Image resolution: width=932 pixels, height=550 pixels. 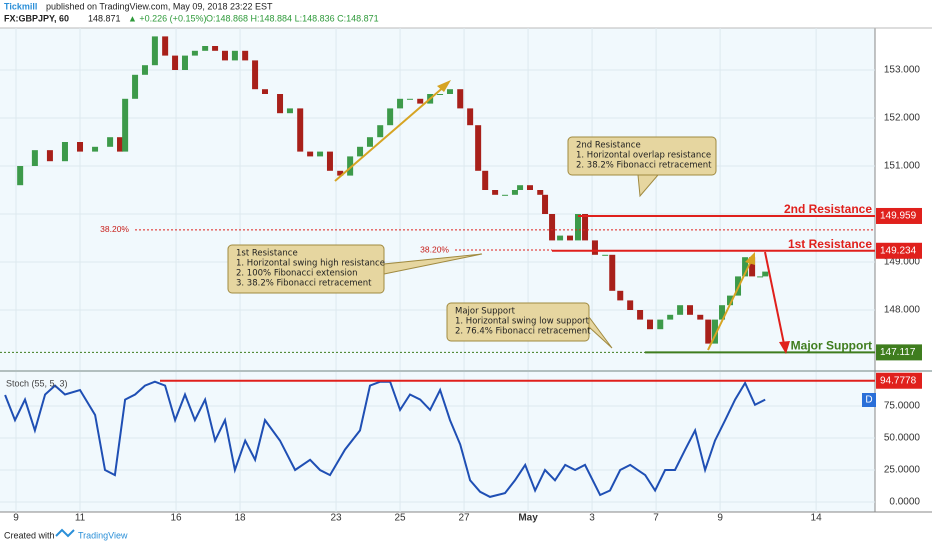 I want to click on symbol: FX:GBPJPY, 60, so click(x=36, y=18).